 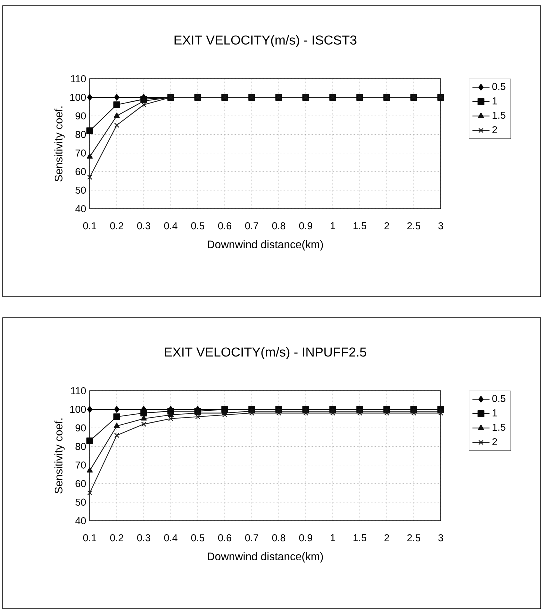 I want to click on chart-title: EXIT VELOCITY(m/s) - ISCST3, so click(x=265, y=41).